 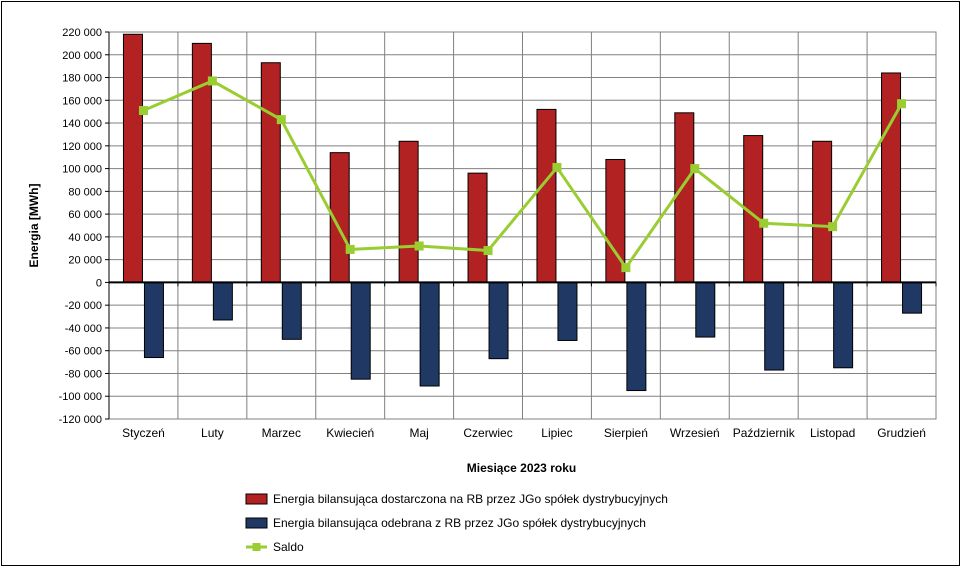 I want to click on x-tick-label: Wrzesień, so click(x=695, y=433).